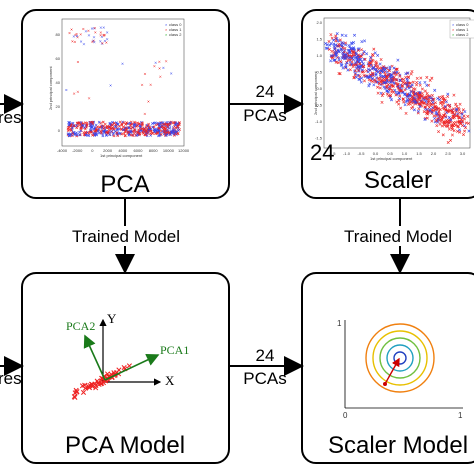 Image resolution: width=474 pixels, height=474 pixels. Describe the element at coordinates (121, 155) in the screenshot. I see `pca-scatter-xlabel: 1st principal component` at that location.